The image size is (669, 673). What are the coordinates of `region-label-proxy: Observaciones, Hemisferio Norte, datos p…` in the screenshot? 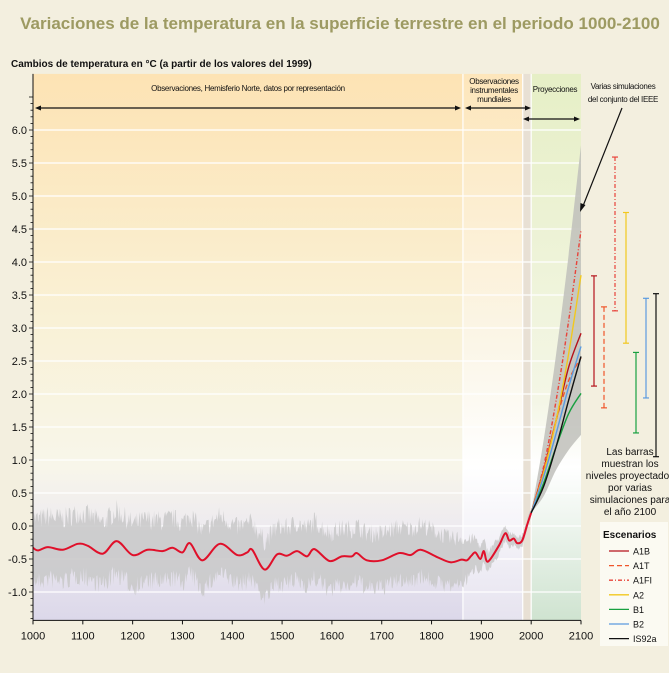 It's located at (248, 88).